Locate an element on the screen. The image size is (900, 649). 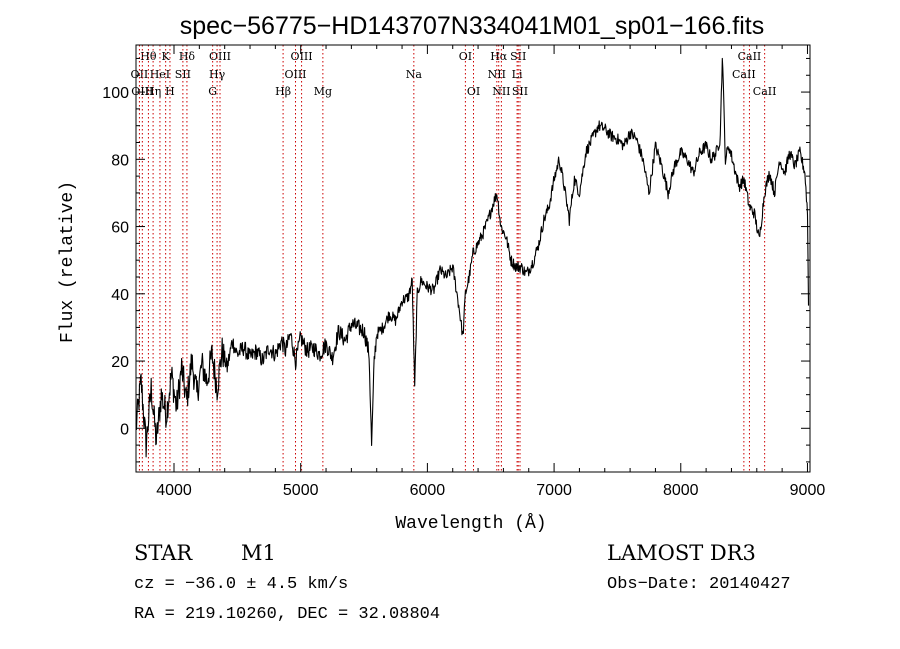
redshift-cz: cz = −36.0 ± 4.5 km/s is located at coordinates (241, 584).